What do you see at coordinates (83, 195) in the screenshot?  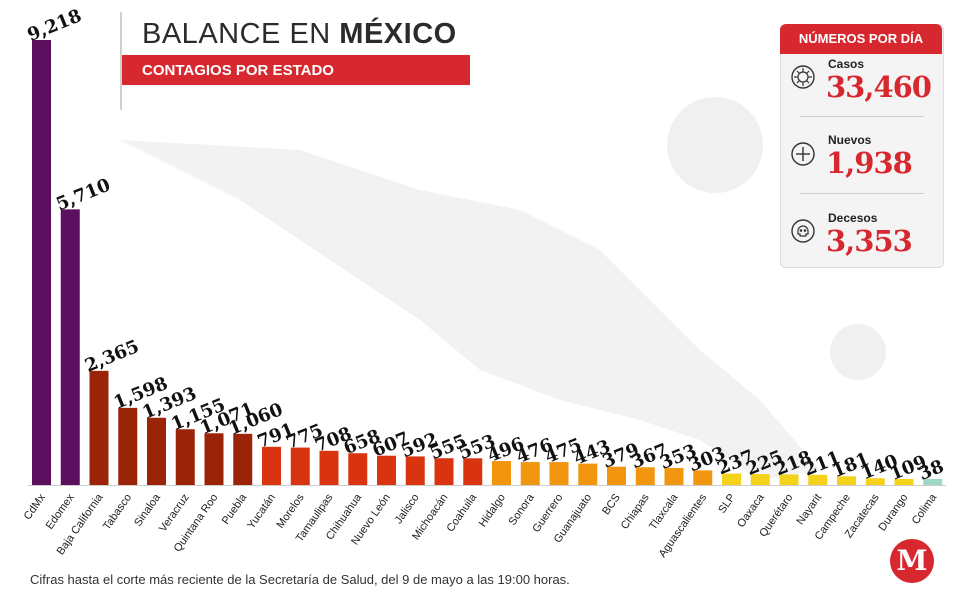 I see `value-label-1: 5,710` at bounding box center [83, 195].